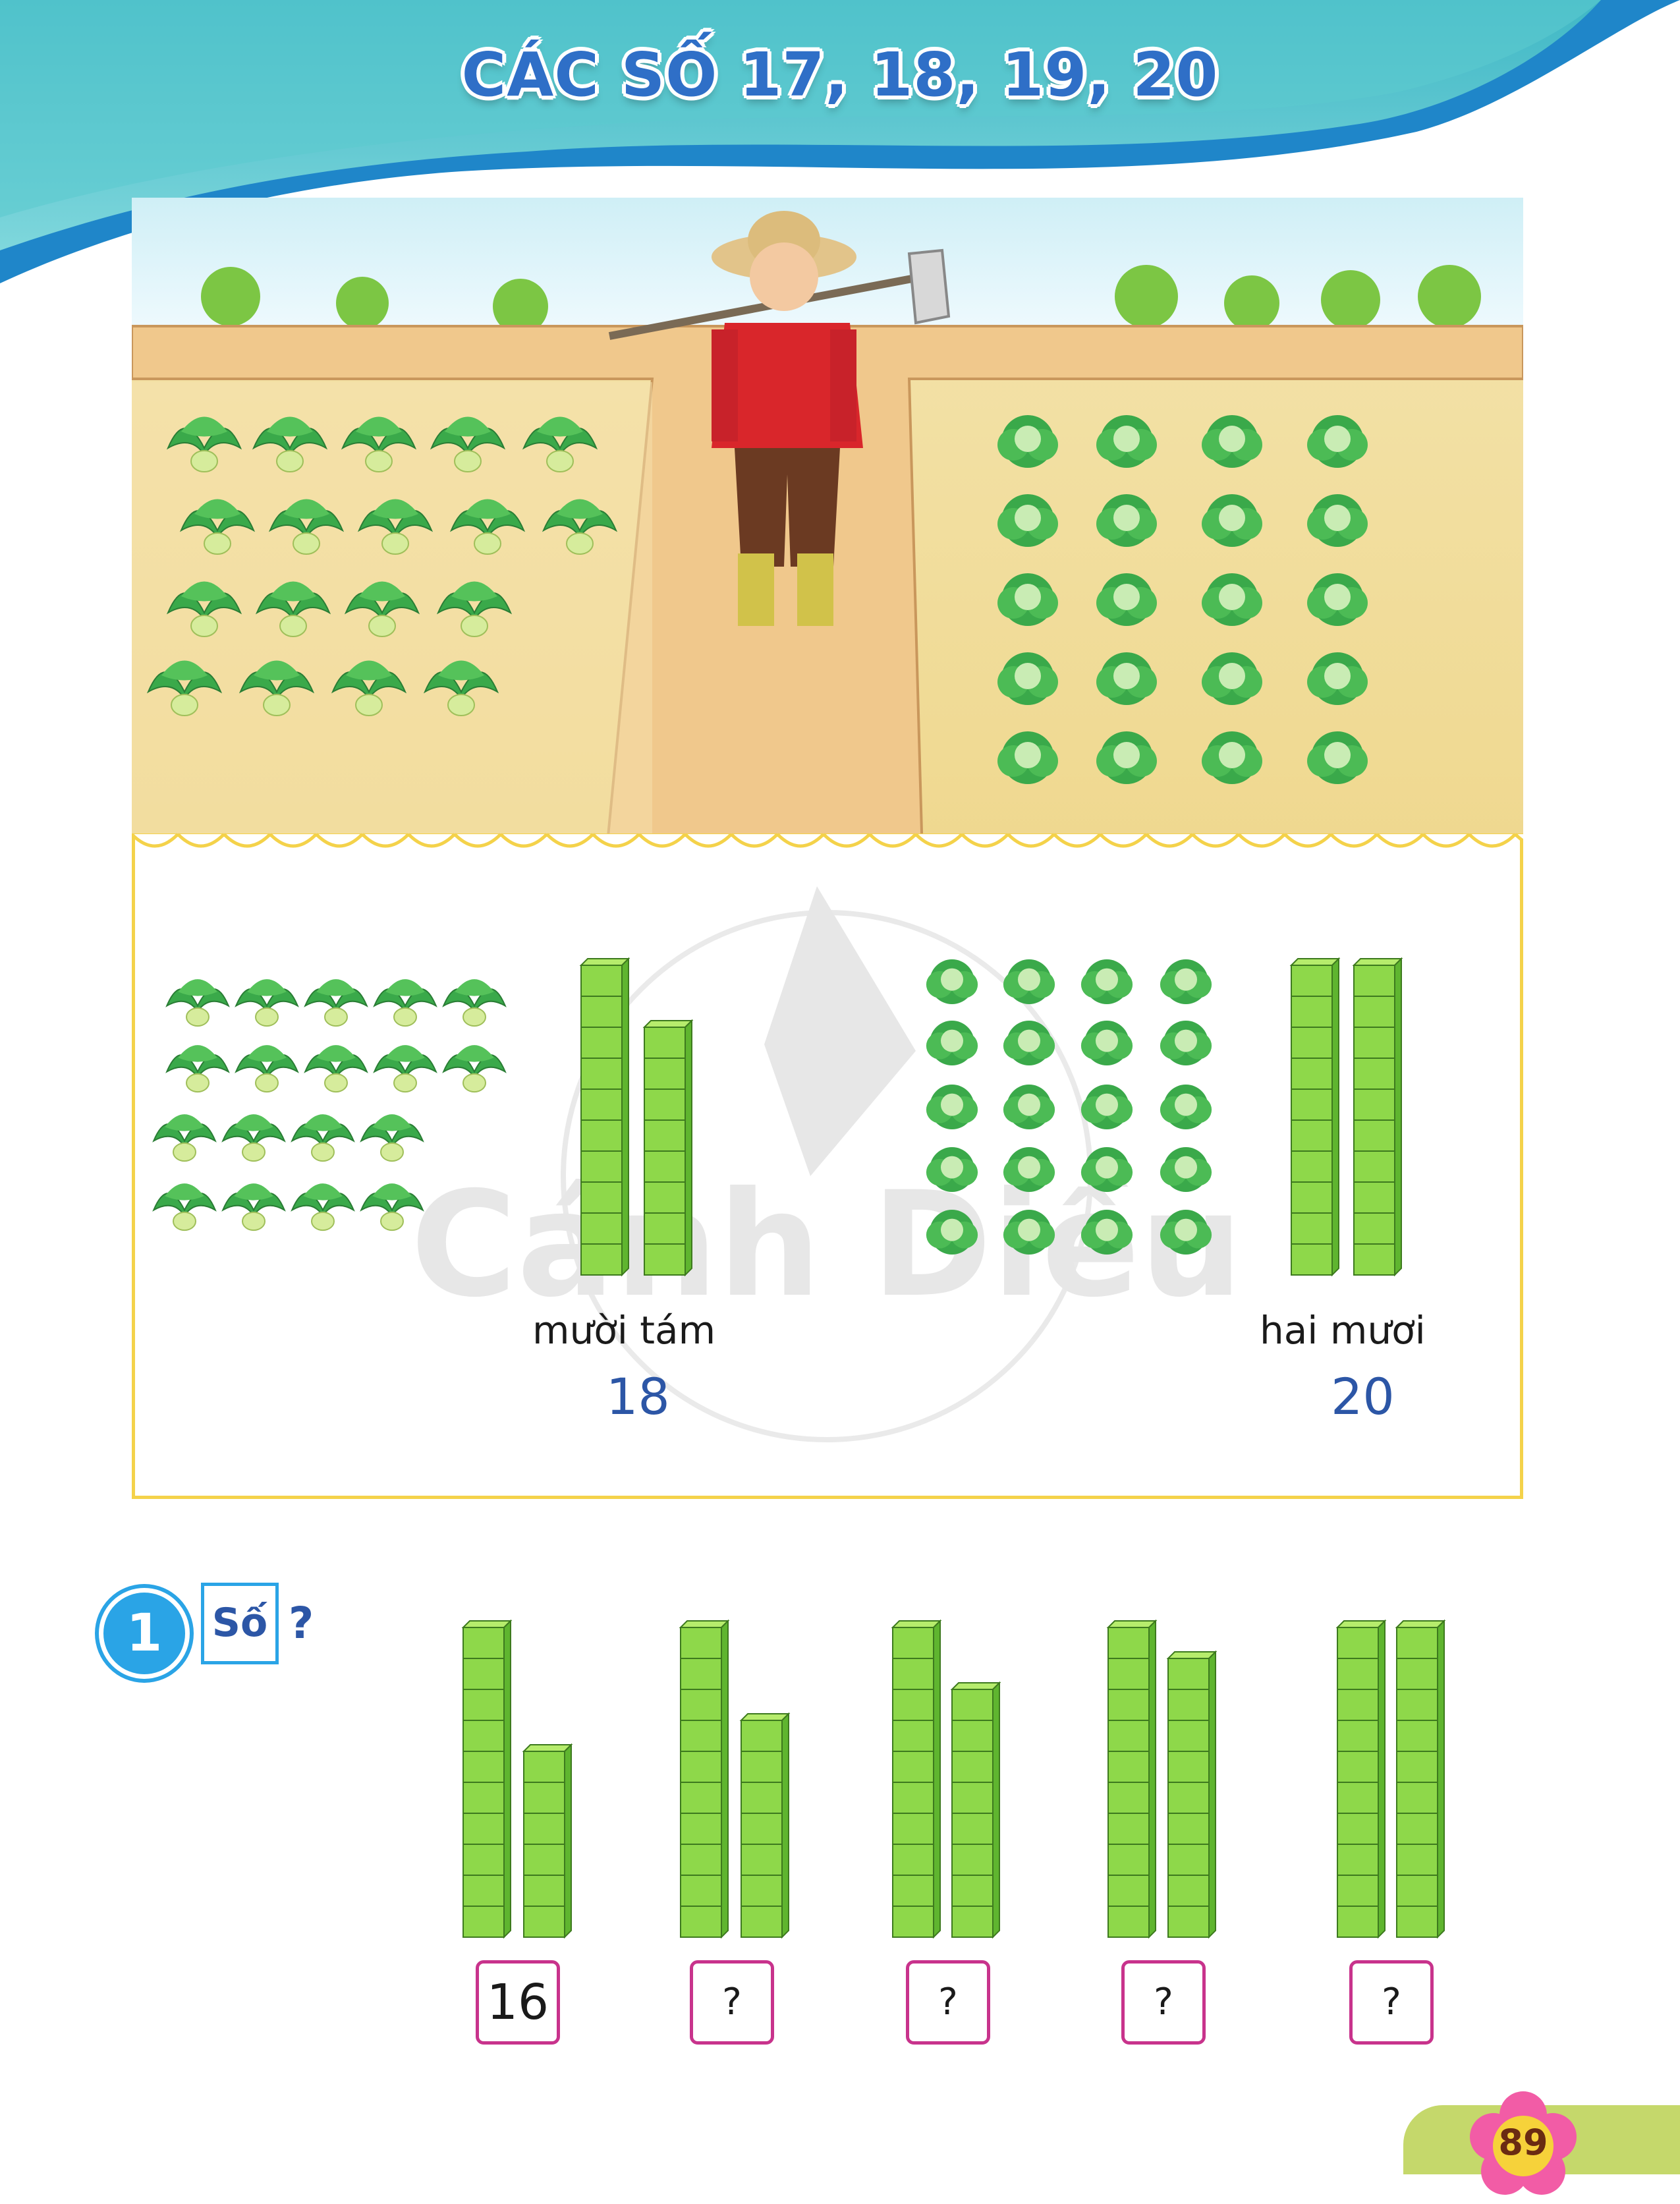 The width and height of the screenshot is (1680, 2204). What do you see at coordinates (827, 840) in the screenshot?
I see `scallop-edge` at bounding box center [827, 840].